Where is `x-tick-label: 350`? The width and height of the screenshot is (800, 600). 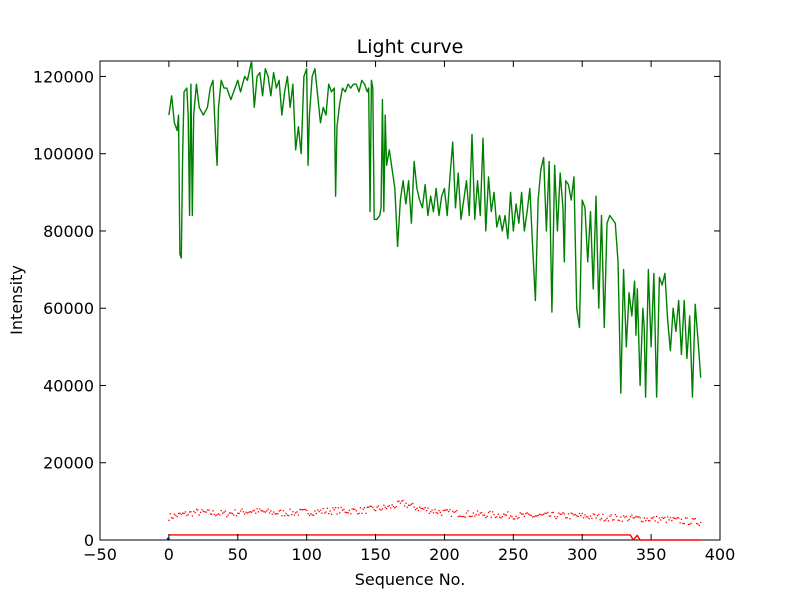 x-tick-label: 350 is located at coordinates (651, 554).